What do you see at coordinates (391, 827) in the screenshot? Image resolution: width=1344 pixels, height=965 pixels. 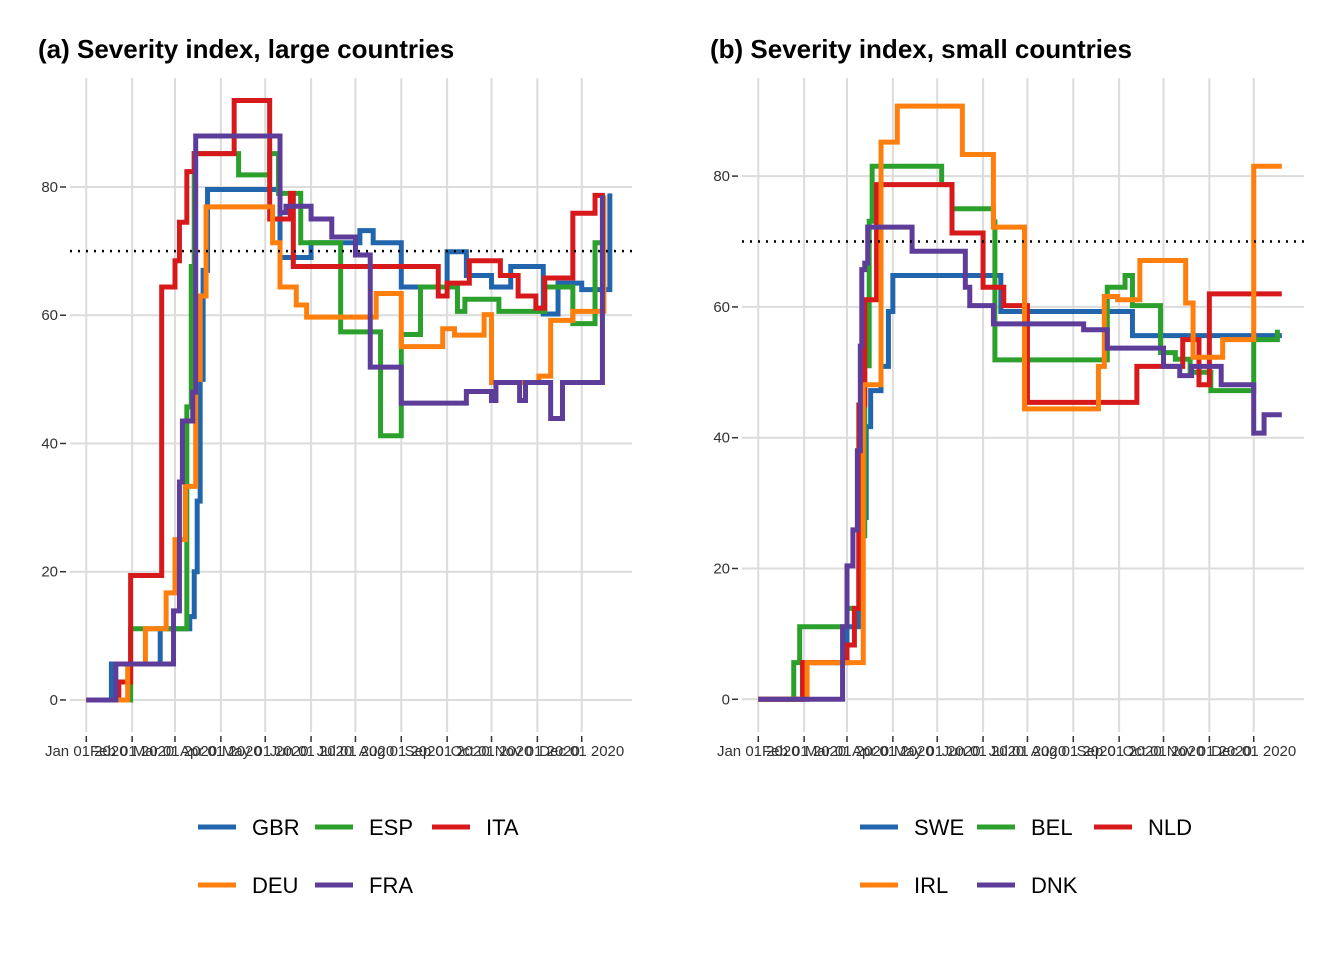 I see `legend-label-esp: ESP` at bounding box center [391, 827].